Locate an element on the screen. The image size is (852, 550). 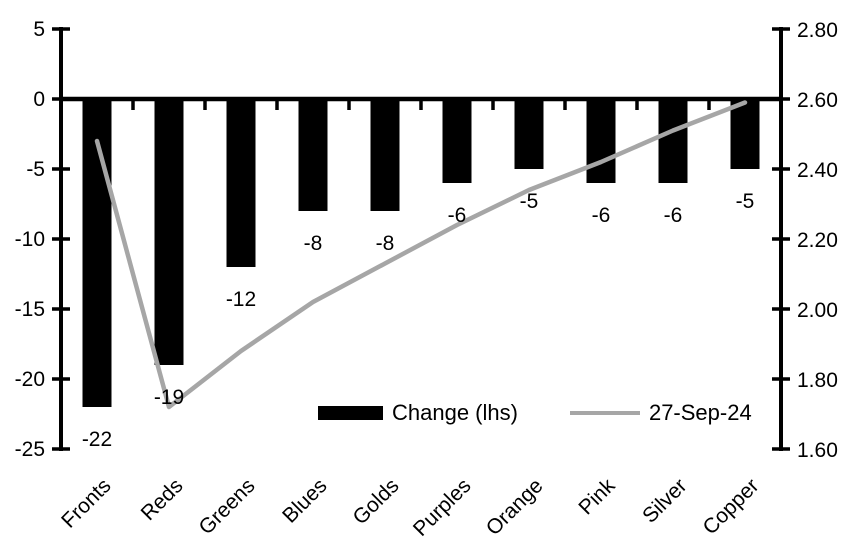
category-label-silver: Silver is located at coordinates (664, 500).